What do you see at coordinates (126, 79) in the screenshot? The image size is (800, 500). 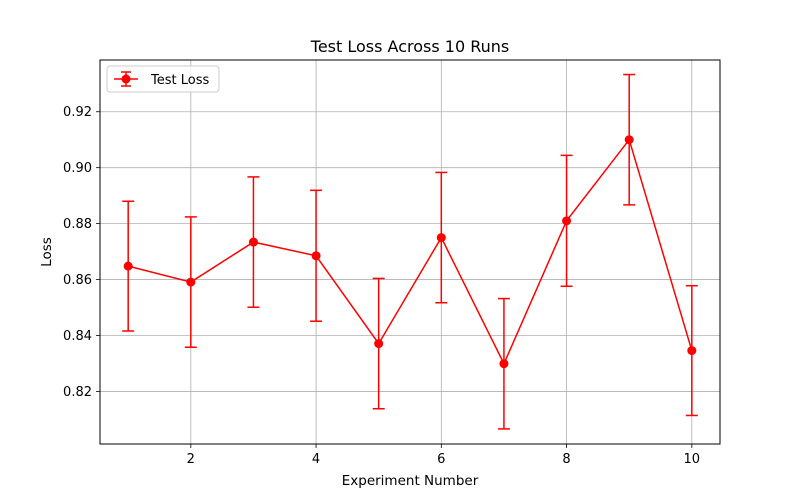 I see `legend-marker-swatch` at bounding box center [126, 79].